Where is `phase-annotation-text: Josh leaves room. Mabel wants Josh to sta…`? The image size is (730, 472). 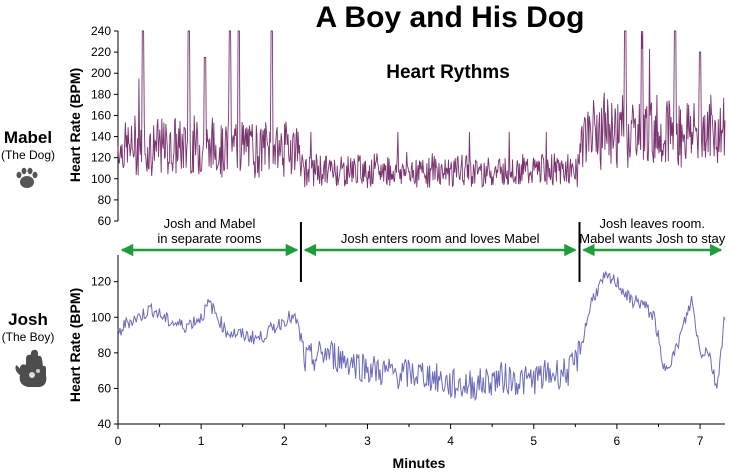 phase-annotation-text: Josh leaves room. Mabel wants Josh to sta… is located at coordinates (652, 231).